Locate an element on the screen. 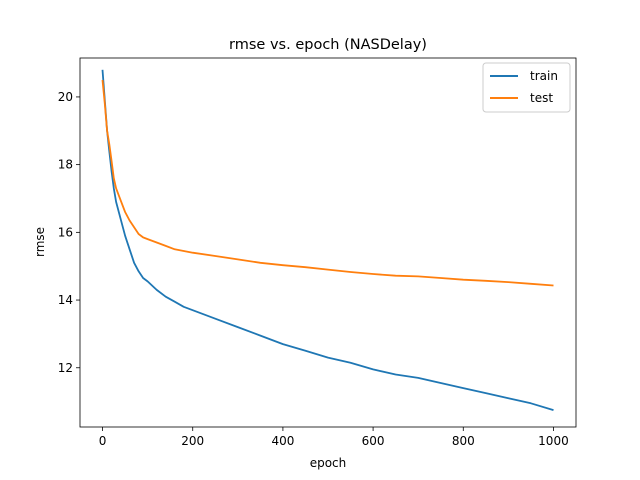 This screenshot has width=640, height=480. y-tick-label: 18 is located at coordinates (65, 165).